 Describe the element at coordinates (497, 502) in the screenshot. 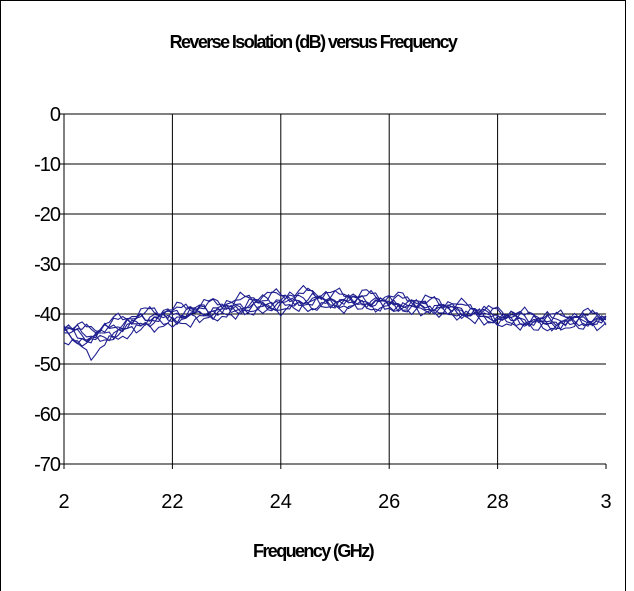

I see `x-tick-label: 28` at that location.